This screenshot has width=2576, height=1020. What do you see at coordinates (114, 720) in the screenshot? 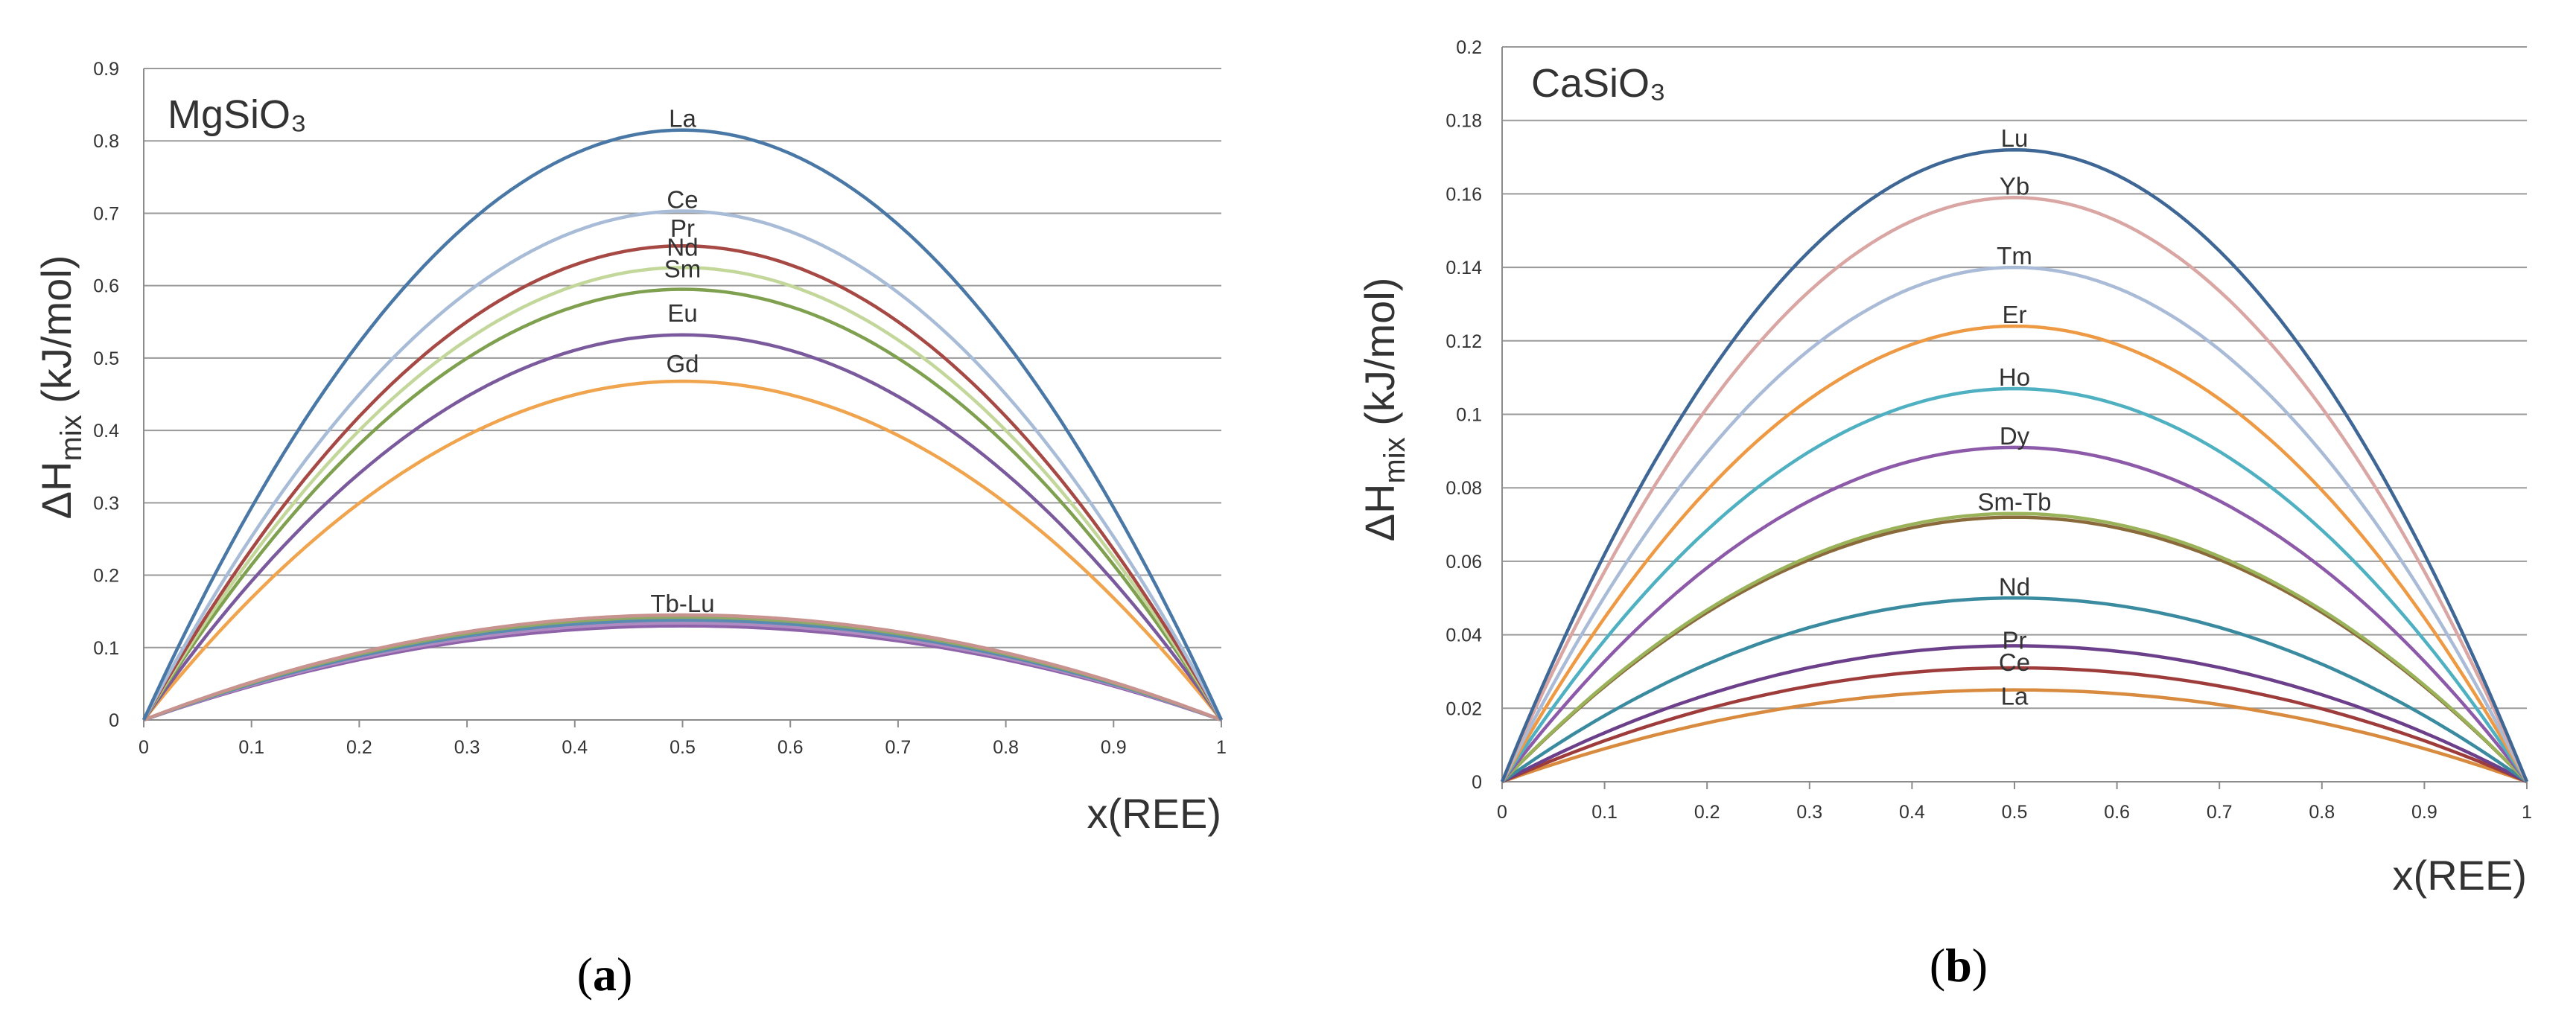
I see `y-tick-label: 0` at bounding box center [114, 720].